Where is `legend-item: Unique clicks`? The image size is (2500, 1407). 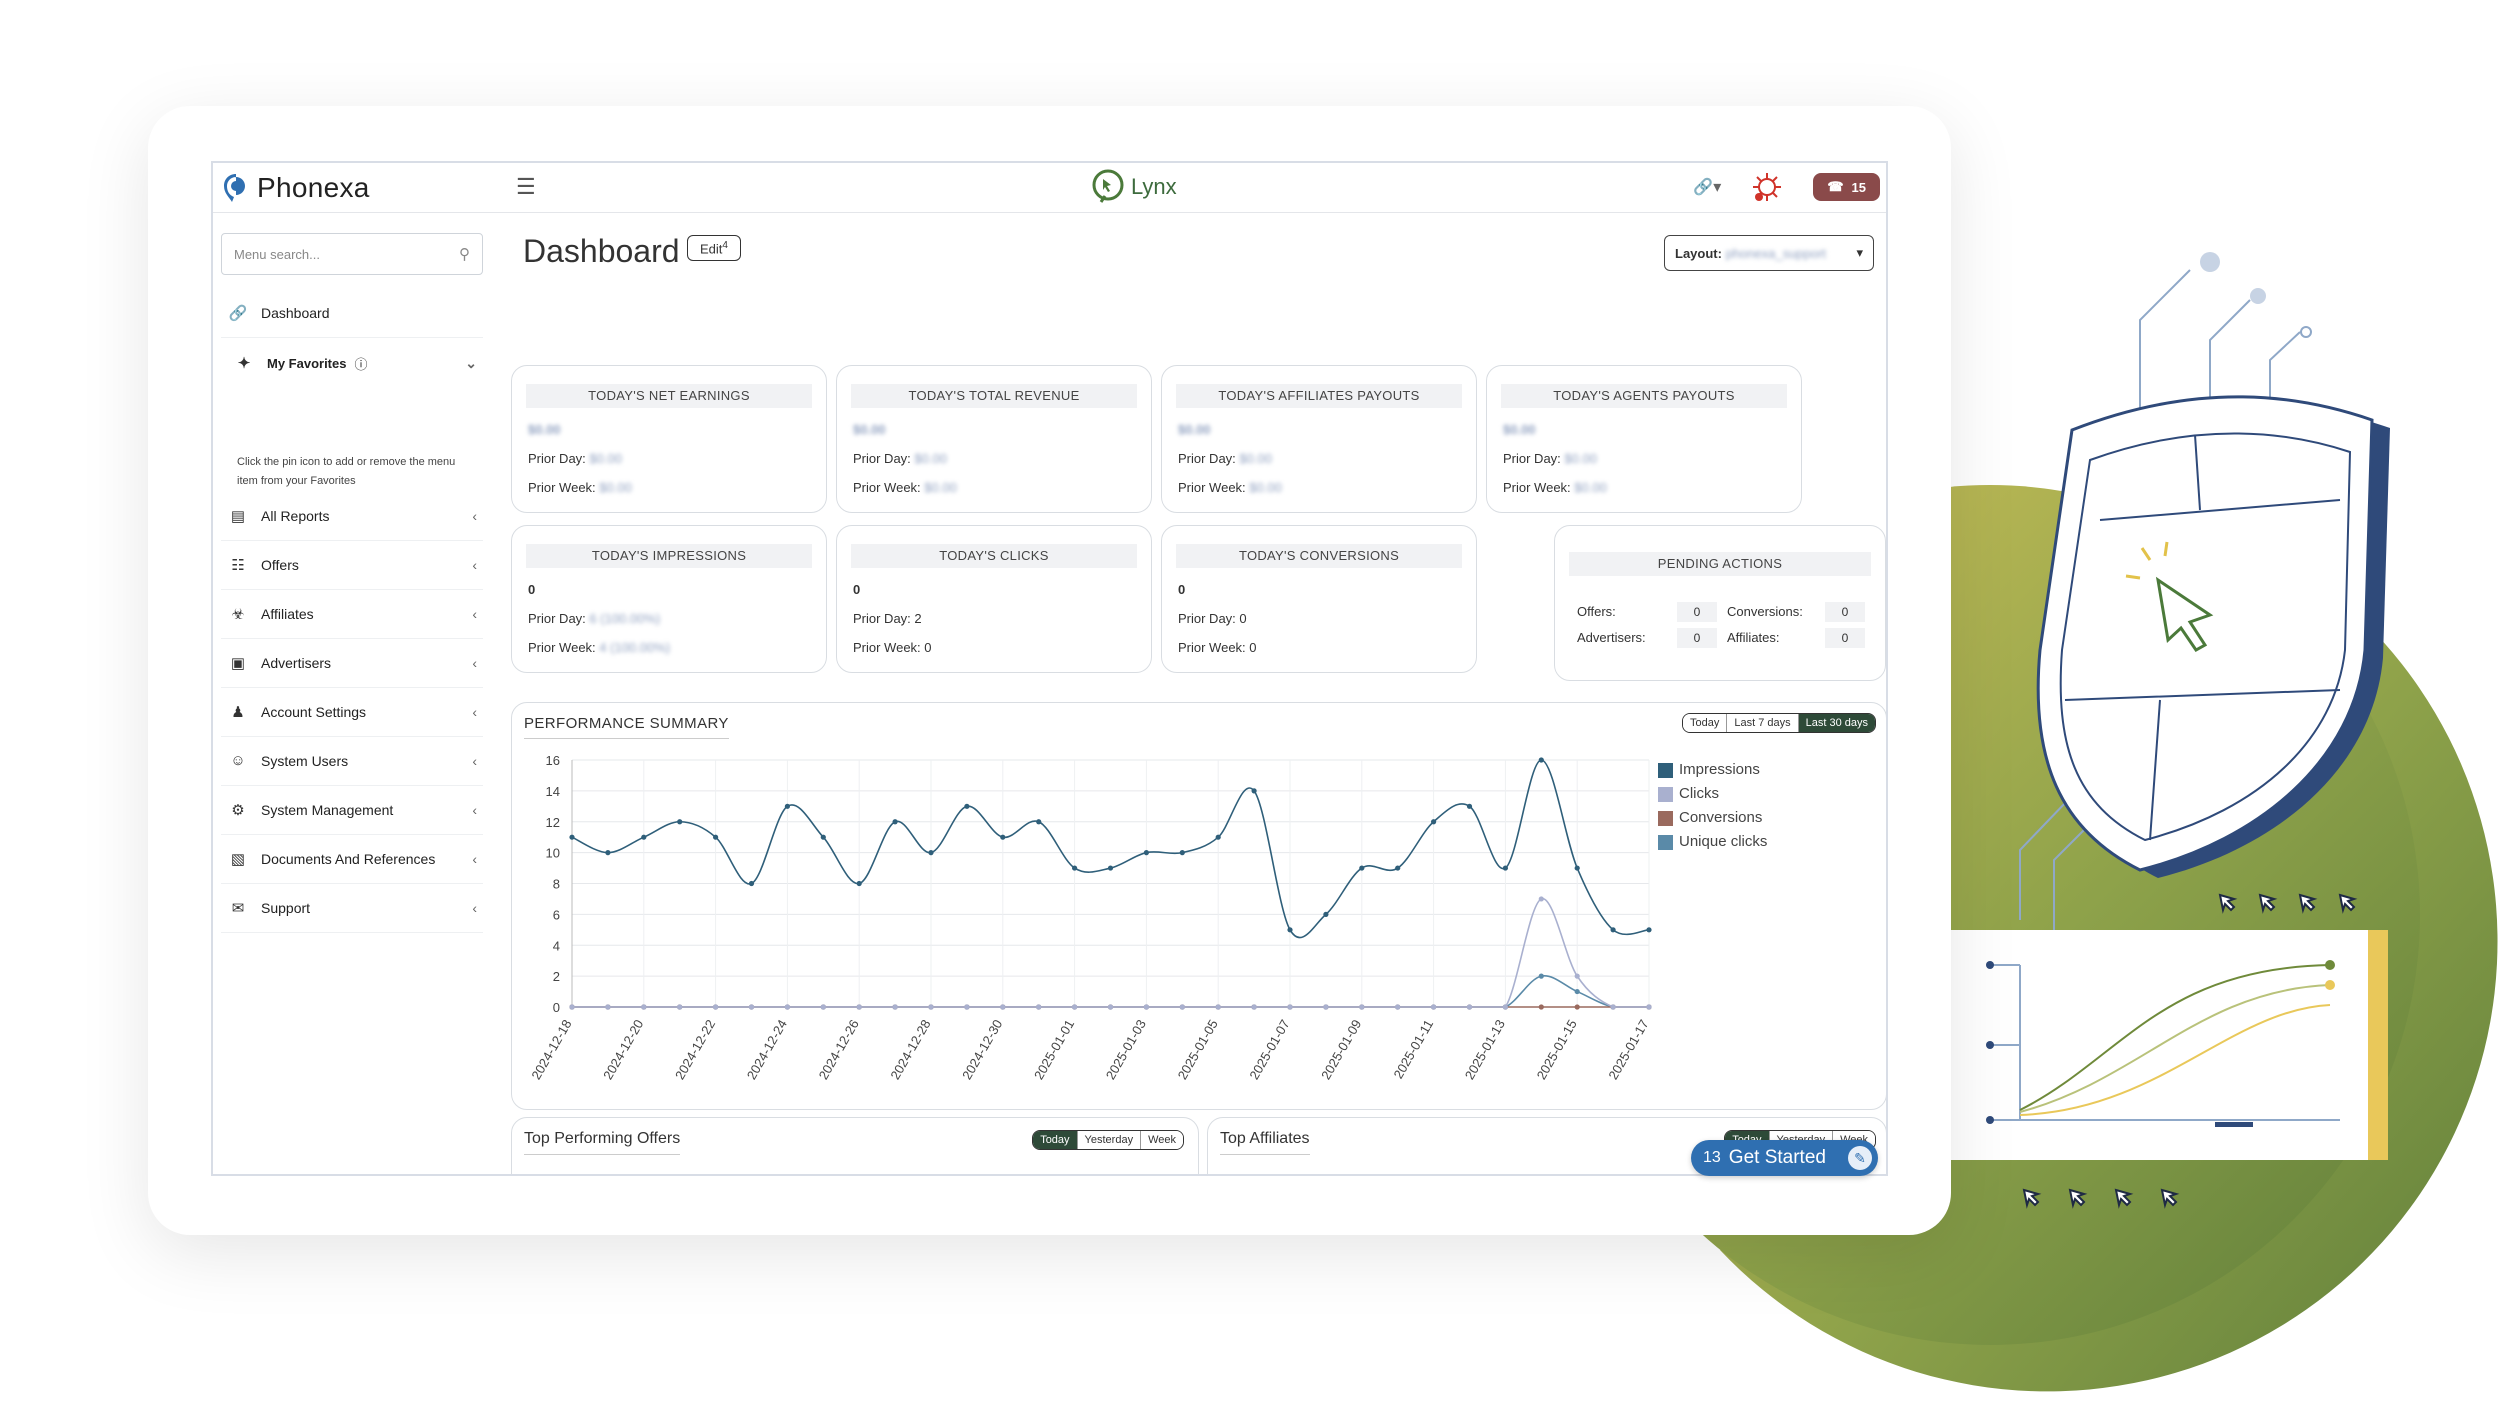
legend-item: Unique clicks is located at coordinates (1712, 842).